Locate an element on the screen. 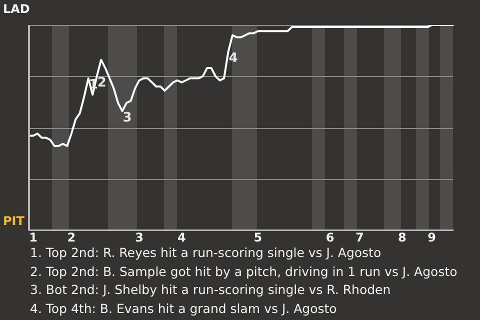  x-tick-label: 3 is located at coordinates (139, 237).